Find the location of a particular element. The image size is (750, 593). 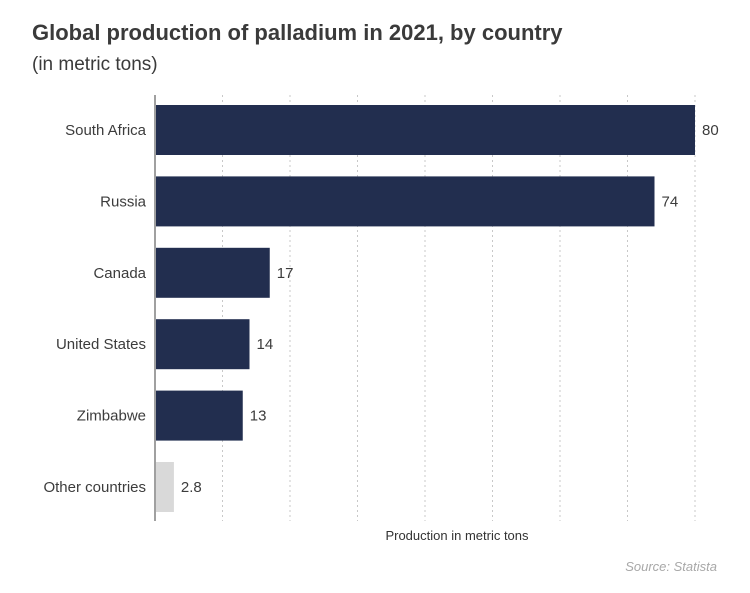

bar-canada is located at coordinates (212, 272).